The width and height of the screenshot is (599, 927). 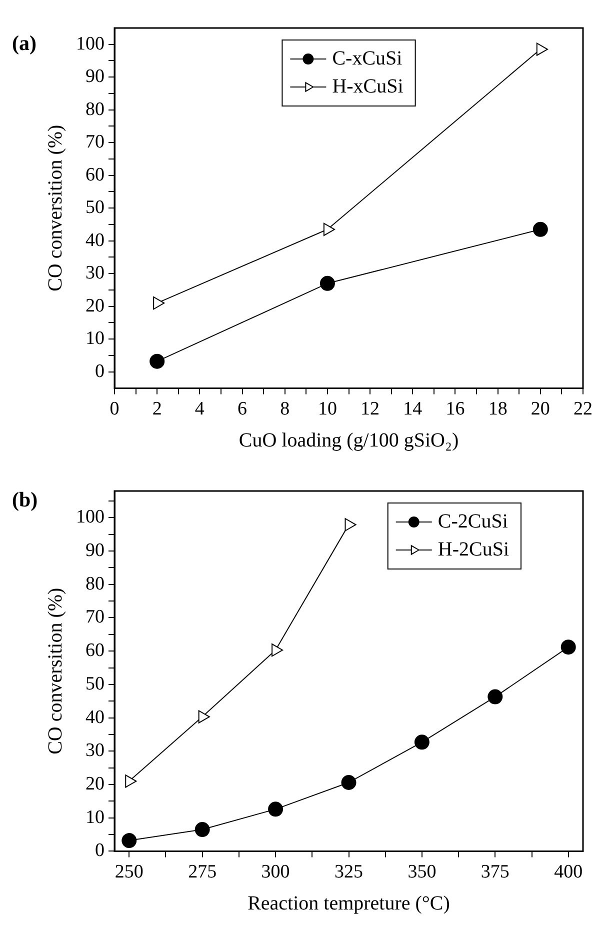 I want to click on x-tick-label: 16, so click(x=455, y=409).